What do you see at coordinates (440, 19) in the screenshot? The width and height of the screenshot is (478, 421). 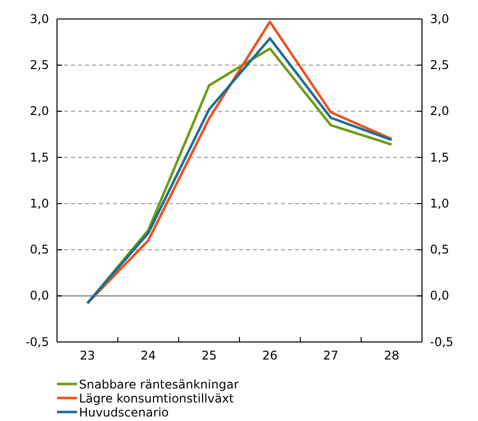 I see `y2-tick-label: 3,0` at bounding box center [440, 19].